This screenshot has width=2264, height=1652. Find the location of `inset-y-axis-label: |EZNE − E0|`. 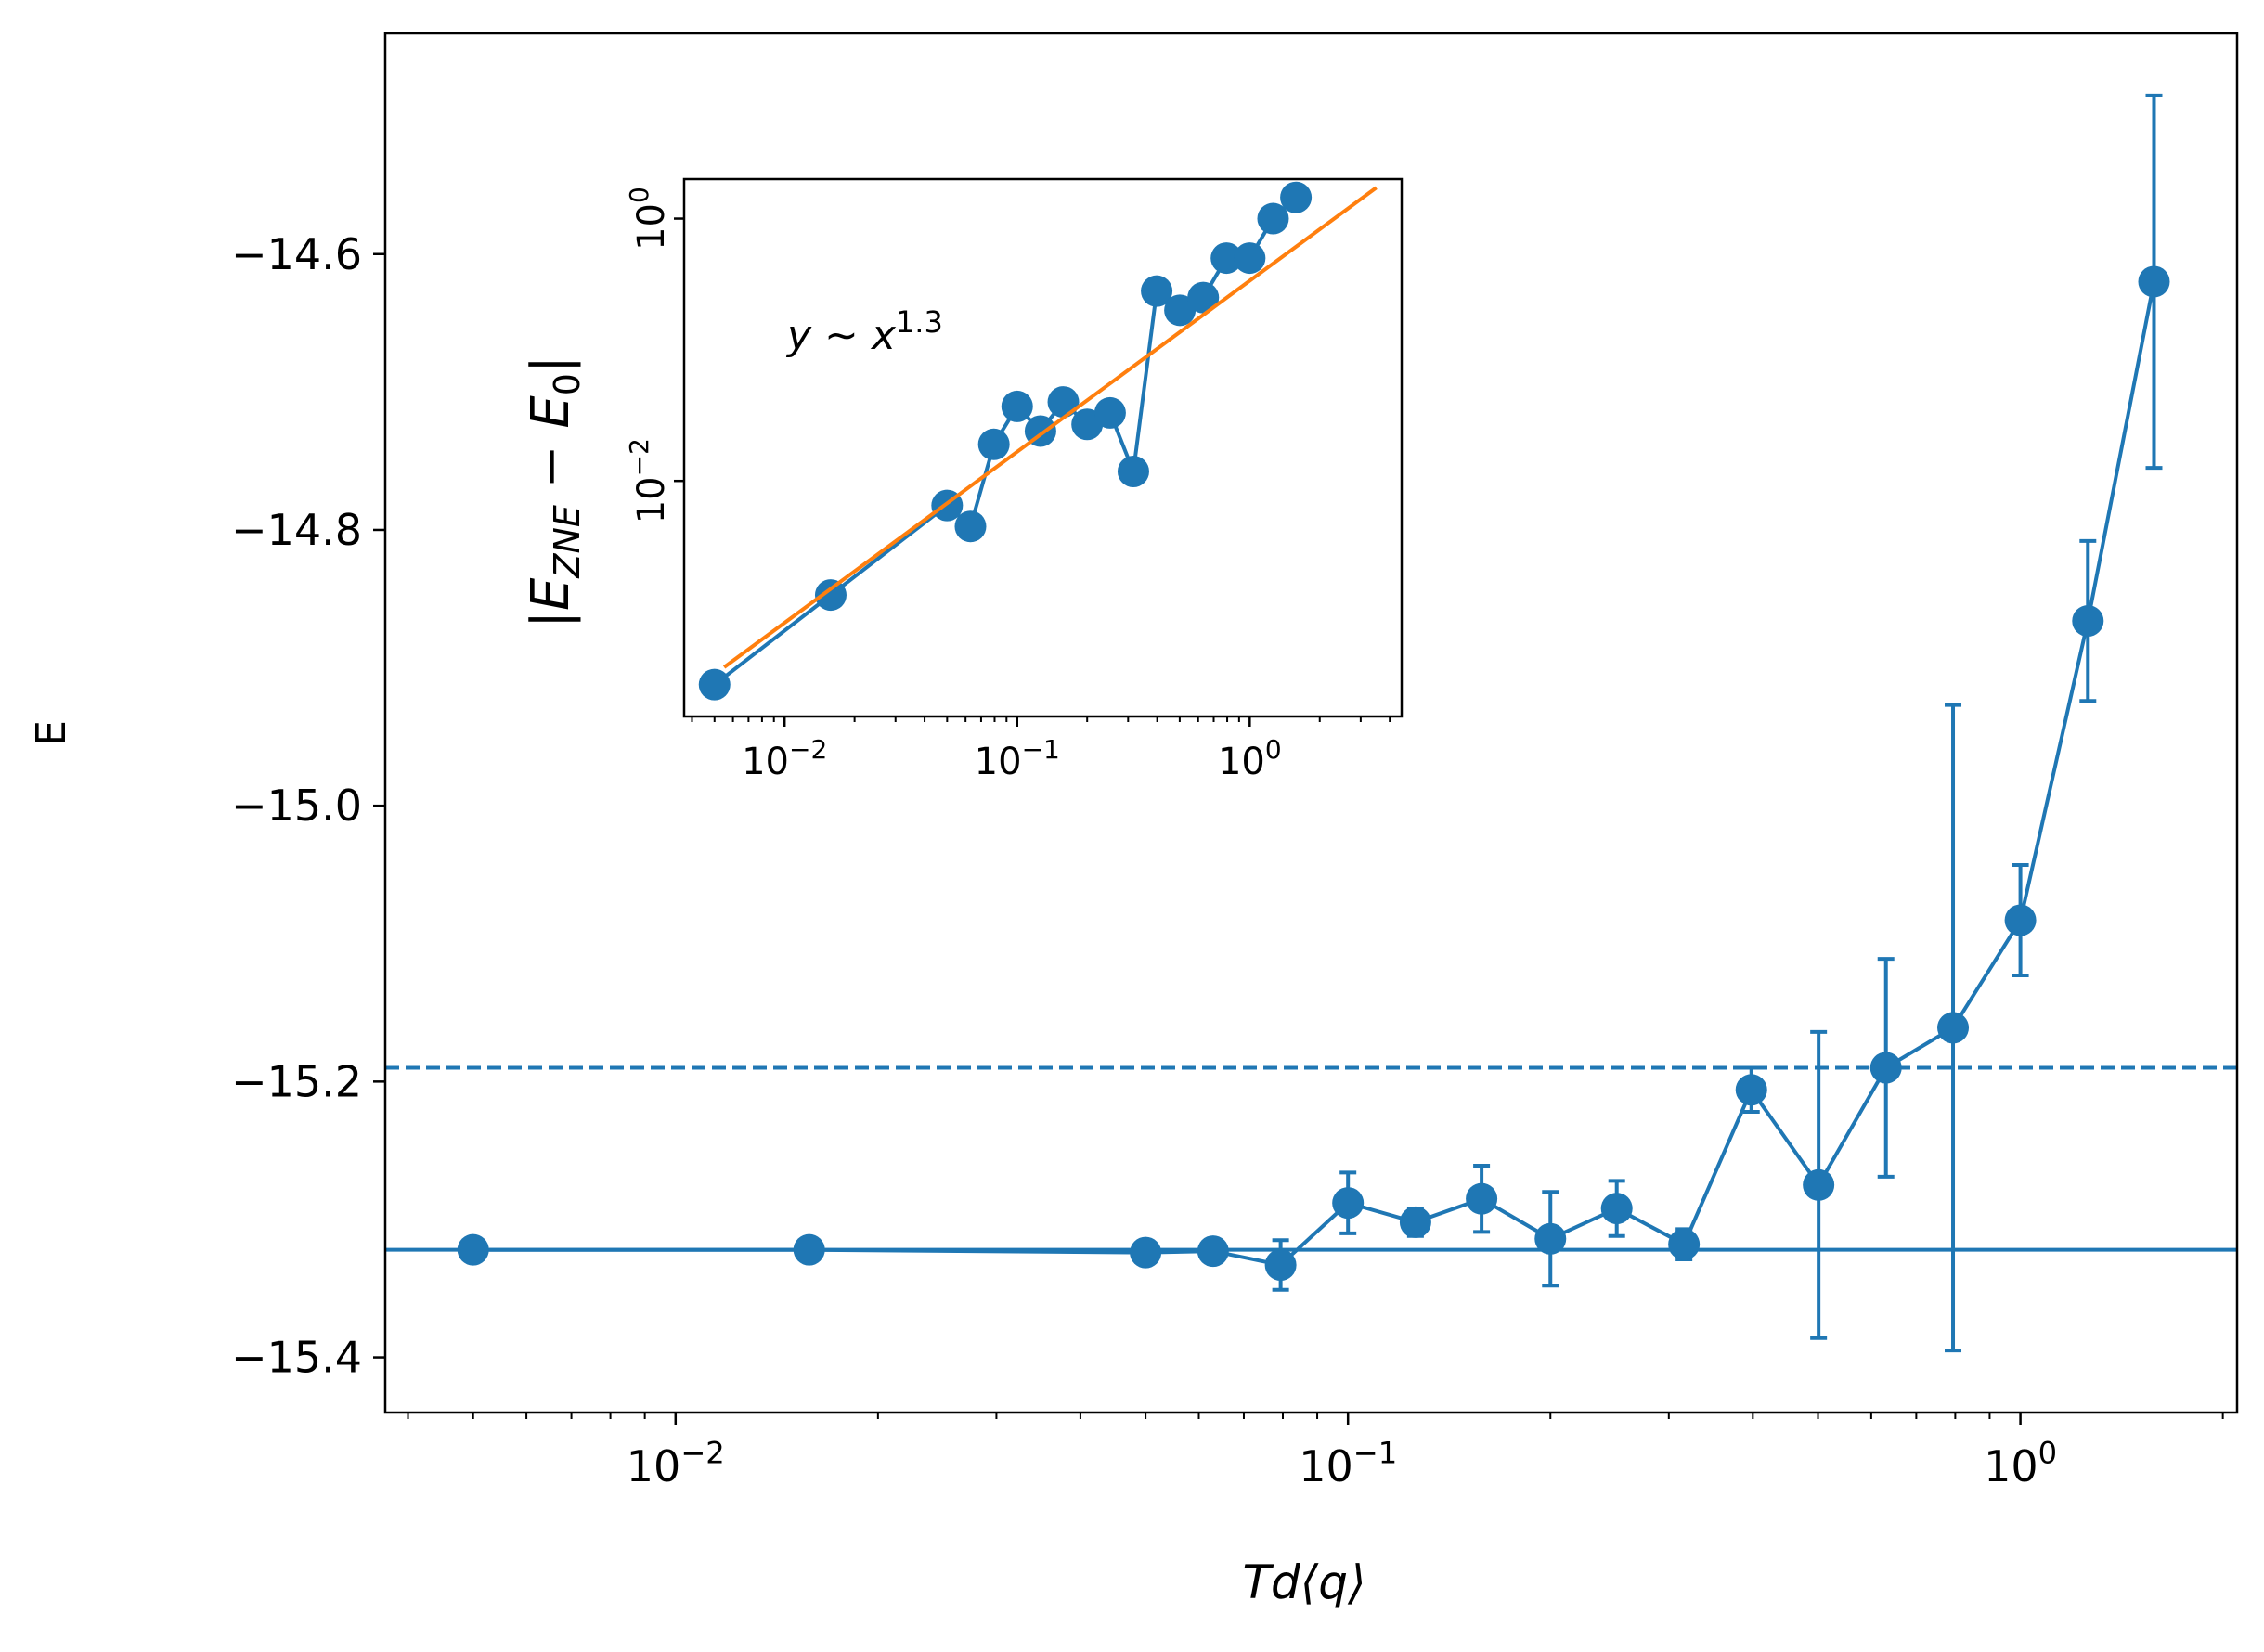

inset-y-axis-label: |EZNE − E0| is located at coordinates (554, 491).